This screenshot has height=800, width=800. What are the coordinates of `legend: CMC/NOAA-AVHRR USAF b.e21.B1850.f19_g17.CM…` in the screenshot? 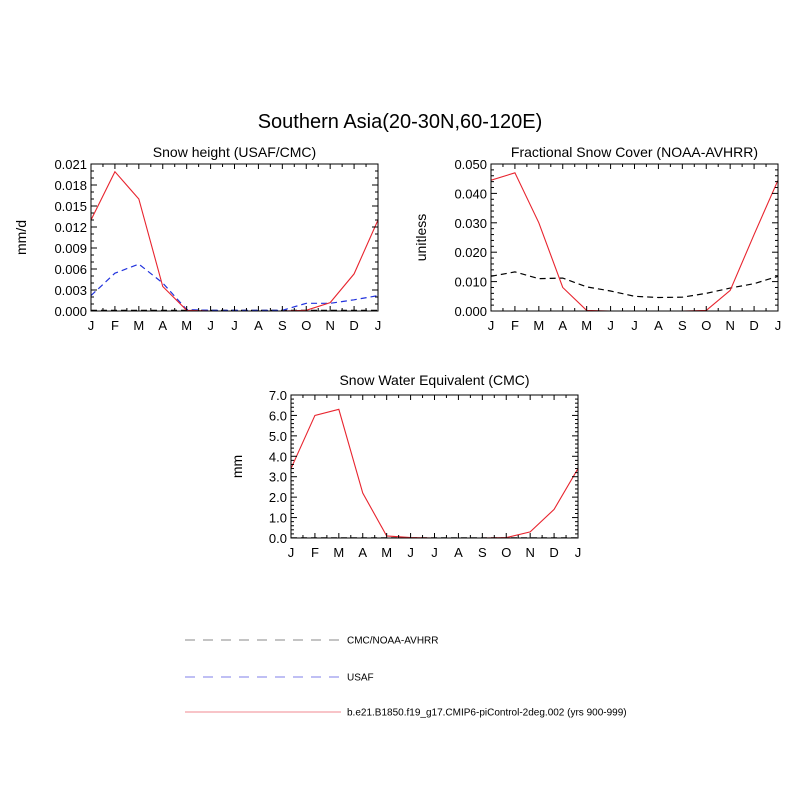 It's located at (406, 677).